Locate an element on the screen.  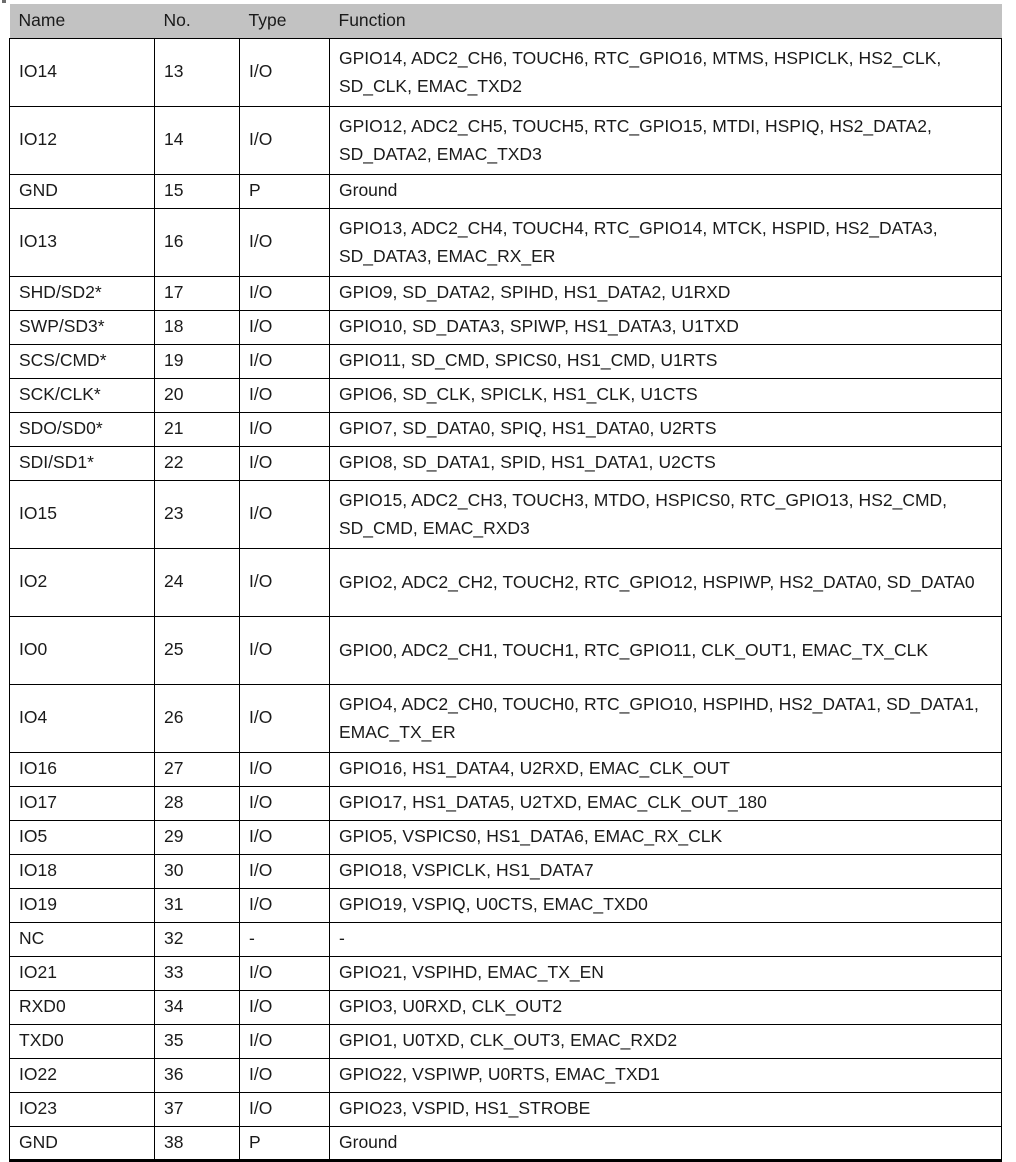
cell-pin-number: 31 is located at coordinates (197, 905).